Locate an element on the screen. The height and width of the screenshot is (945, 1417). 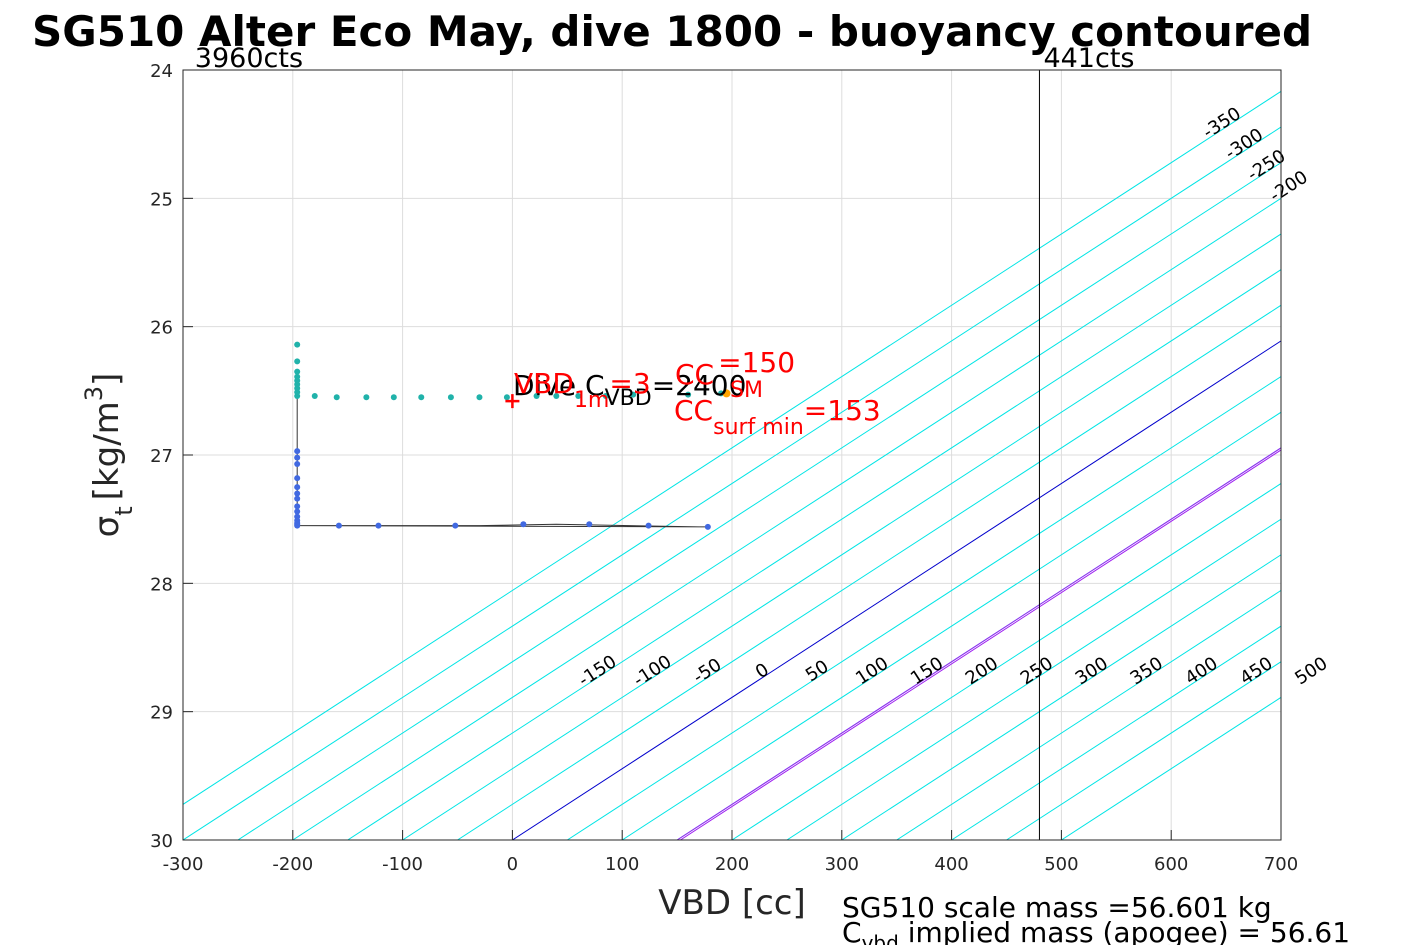
vbd-1m-post: =3 is located at coordinates (629, 383).